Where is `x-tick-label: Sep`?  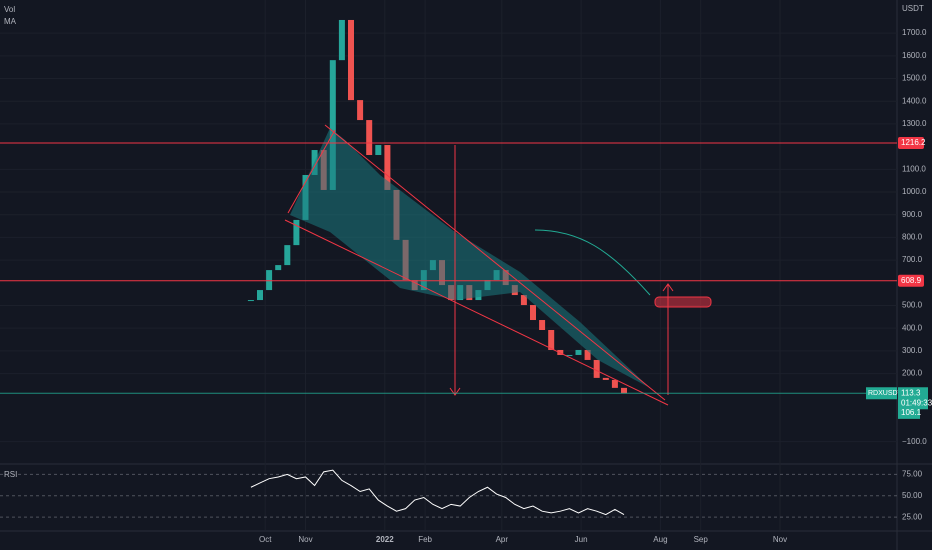 x-tick-label: Sep is located at coordinates (701, 539).